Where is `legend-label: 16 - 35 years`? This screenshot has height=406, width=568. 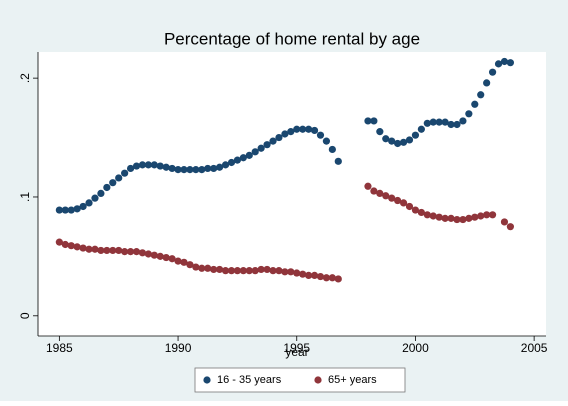 legend-label: 16 - 35 years is located at coordinates (249, 380).